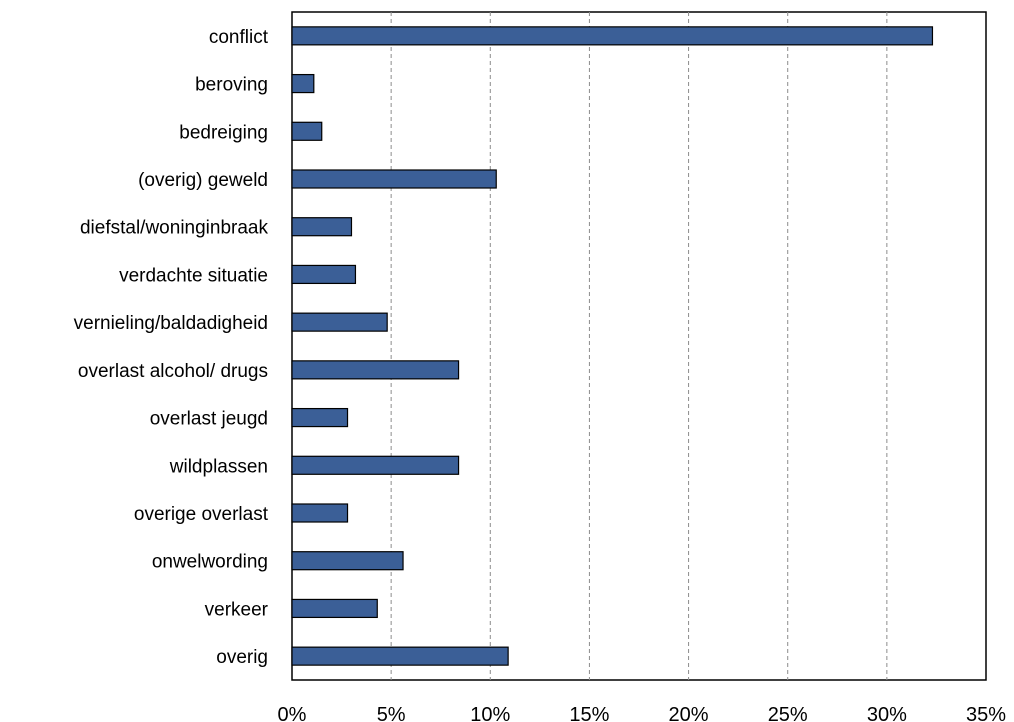  Describe the element at coordinates (223, 132) in the screenshot. I see `category-label: bedreiging` at that location.